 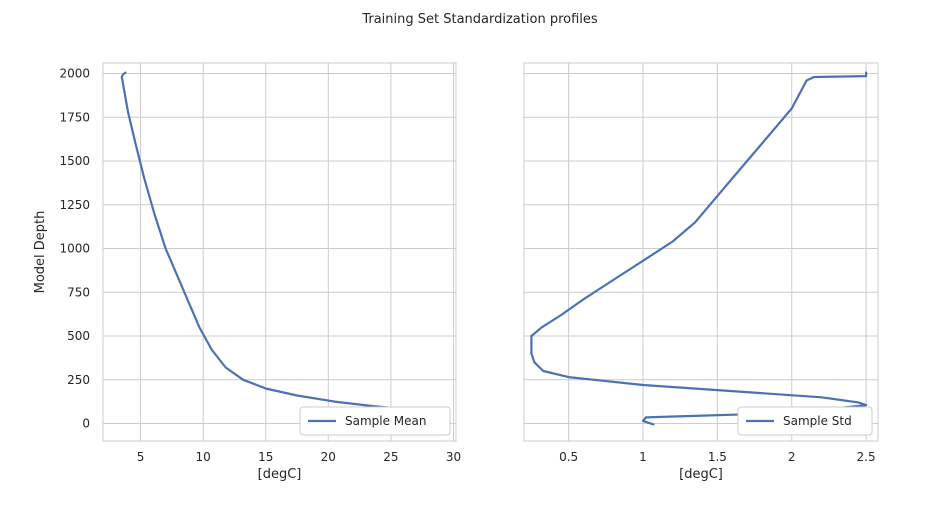 What do you see at coordinates (78, 380) in the screenshot?
I see `y-tick-label: 250` at bounding box center [78, 380].